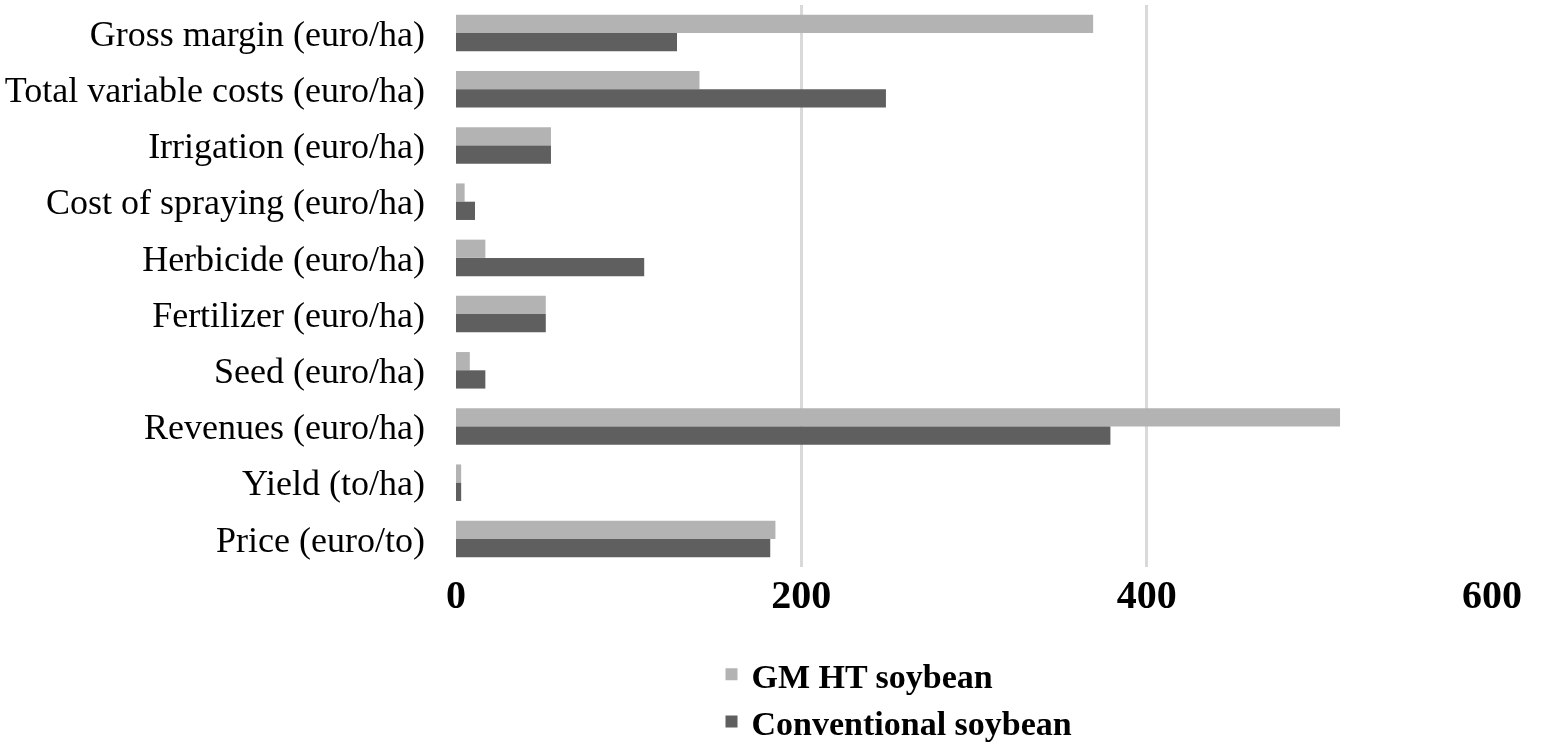 This screenshot has width=1552, height=756. What do you see at coordinates (284, 427) in the screenshot?
I see `y-tick-label: Revenues (euro/ha)` at bounding box center [284, 427].